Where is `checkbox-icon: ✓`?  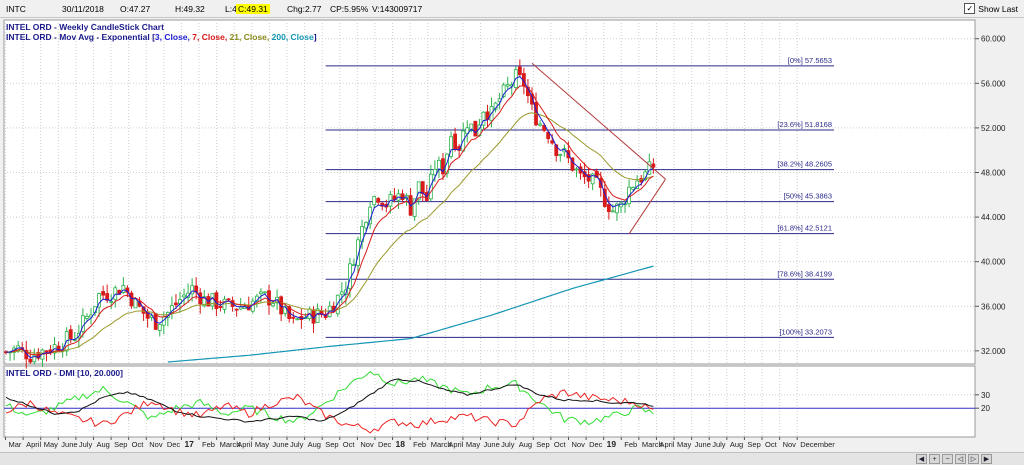
checkbox-icon: ✓ is located at coordinates (970, 8).